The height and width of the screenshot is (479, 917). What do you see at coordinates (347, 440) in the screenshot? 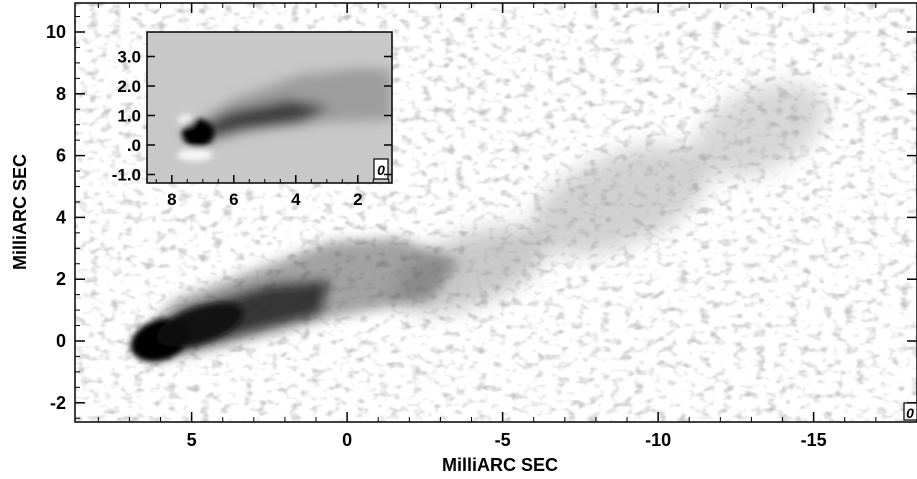
I see `main-x-tick-label: 0` at bounding box center [347, 440].